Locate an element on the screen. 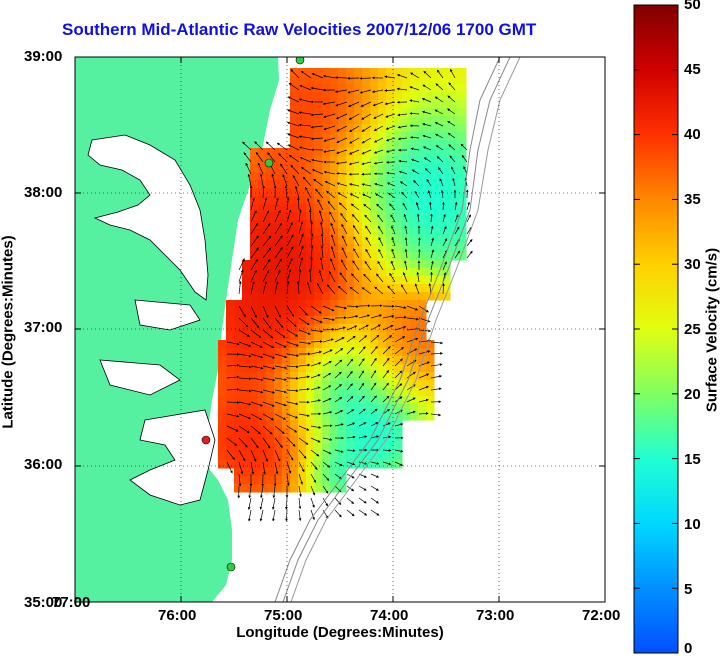 The width and height of the screenshot is (724, 659). colorbar-tick-label: 35 is located at coordinates (692, 199).